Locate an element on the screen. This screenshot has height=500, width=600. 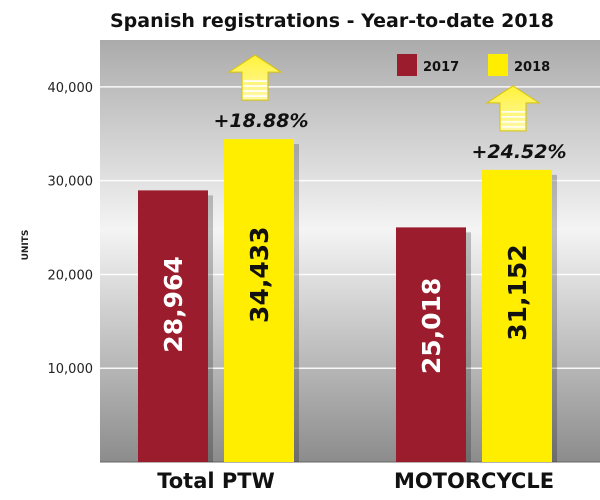
y-tick-label: 40,000 is located at coordinates (71, 88).